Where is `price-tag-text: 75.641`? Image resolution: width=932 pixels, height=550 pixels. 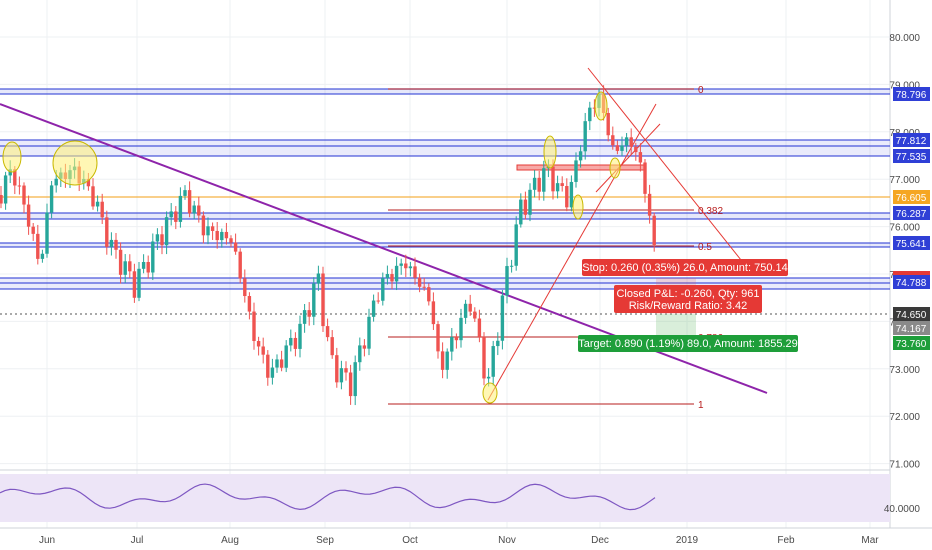 price-tag-text: 75.641 is located at coordinates (911, 244).